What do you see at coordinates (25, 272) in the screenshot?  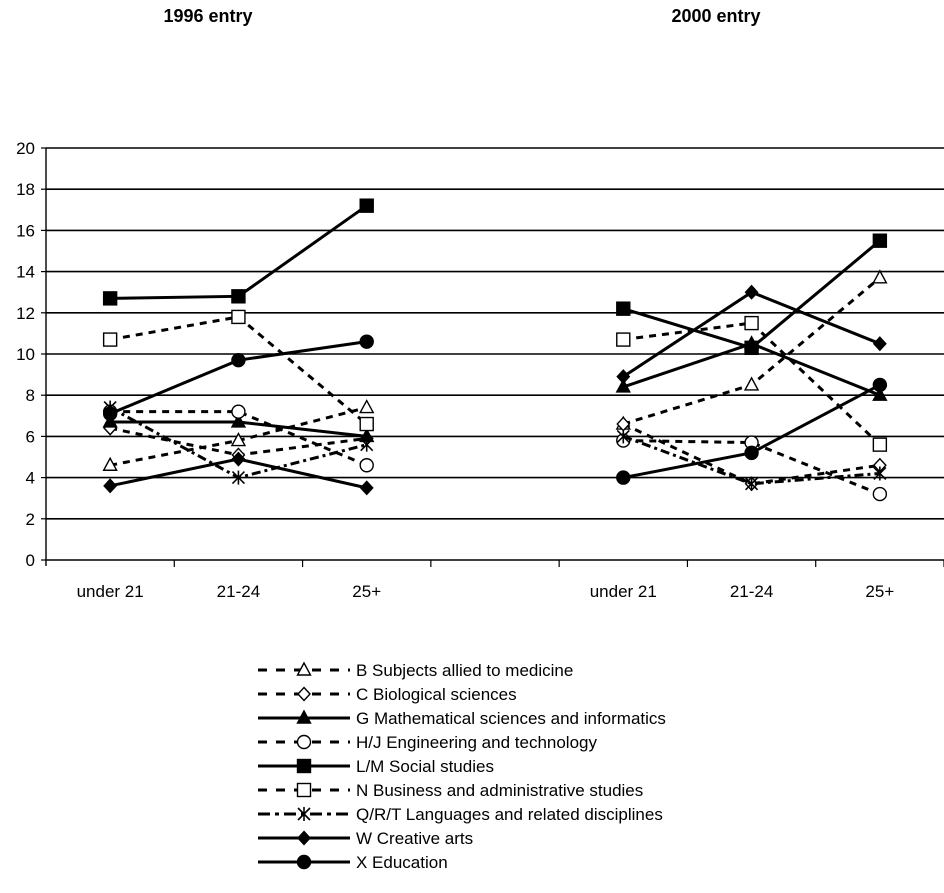 I see `y-tick-label: 14` at bounding box center [25, 272].